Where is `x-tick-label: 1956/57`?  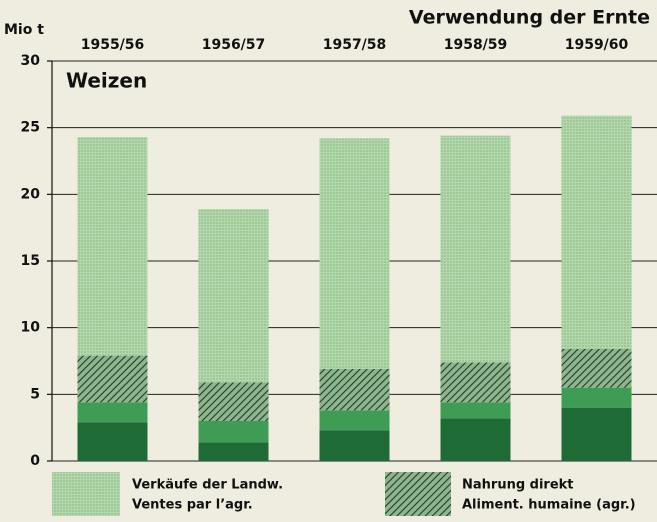 x-tick-label: 1956/57 is located at coordinates (234, 45).